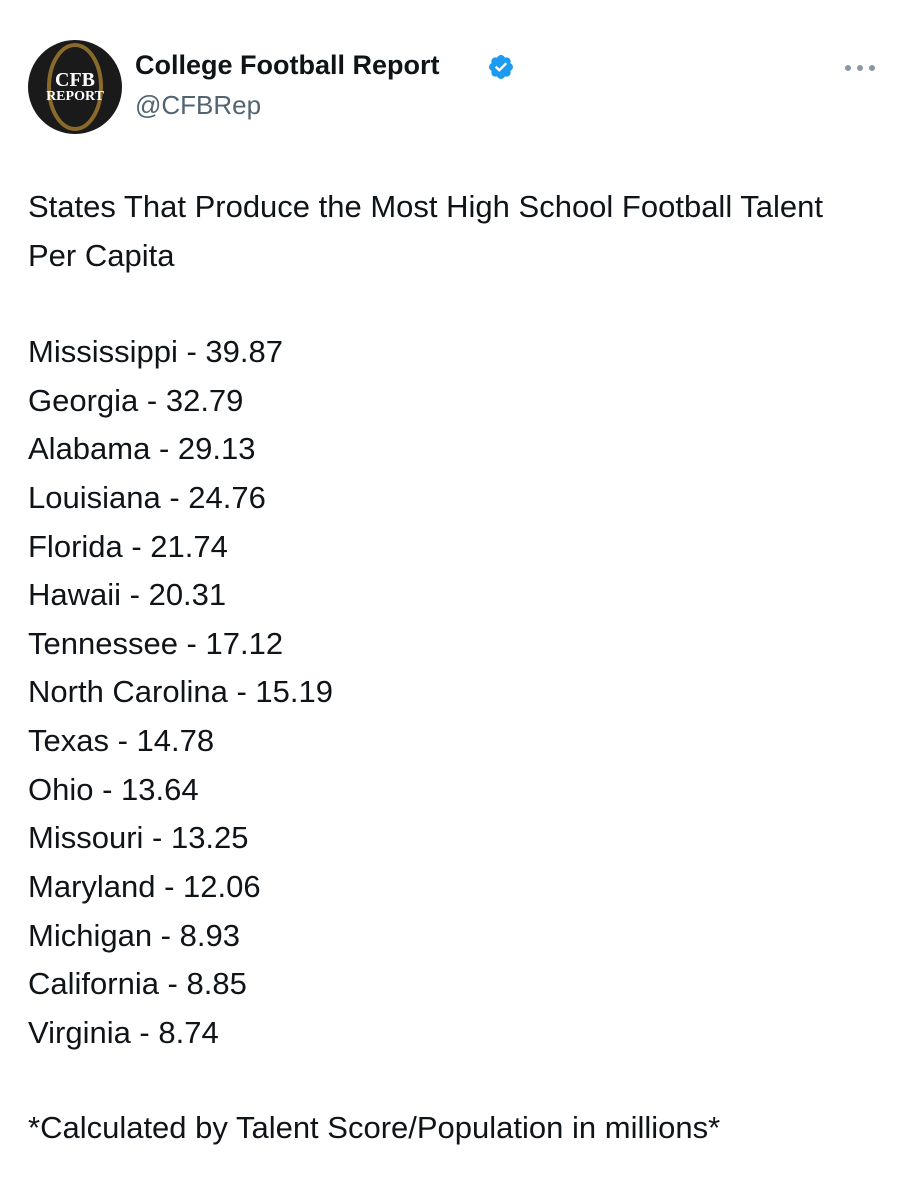  I want to click on verified-badge, so click(501, 67).